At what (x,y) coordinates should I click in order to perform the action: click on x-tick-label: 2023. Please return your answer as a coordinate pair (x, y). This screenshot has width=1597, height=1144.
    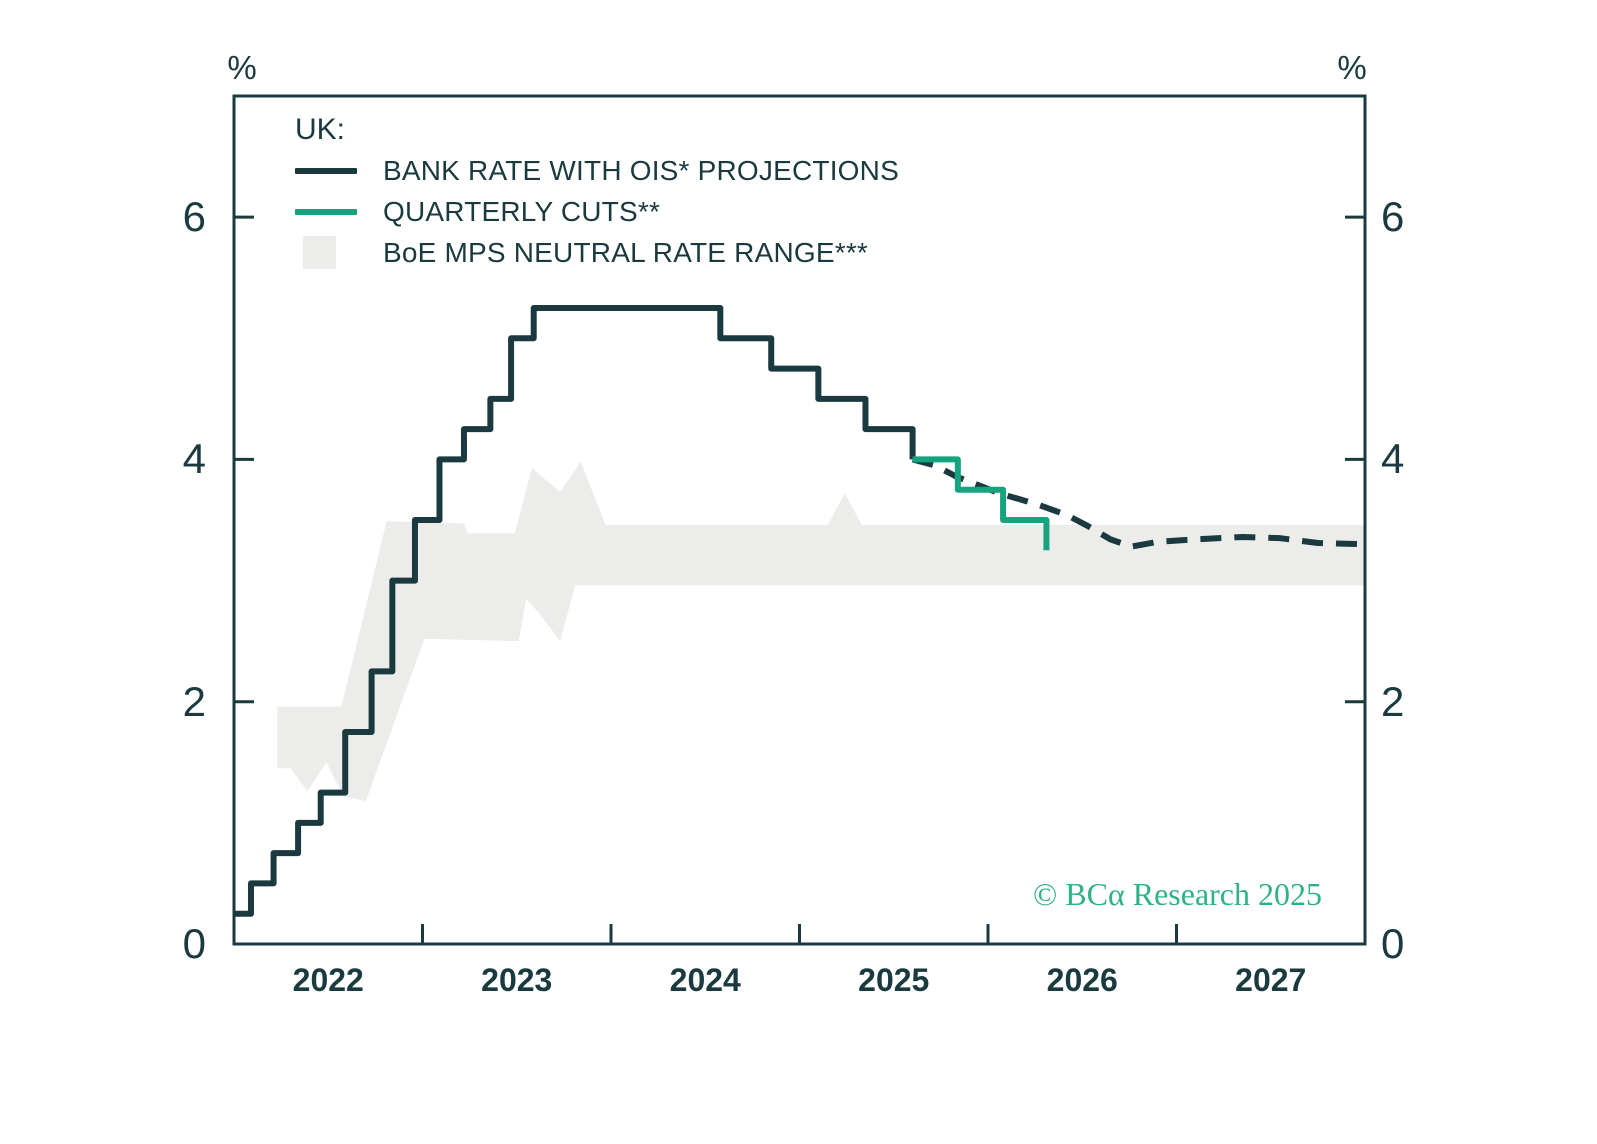
    Looking at the image, I should click on (517, 980).